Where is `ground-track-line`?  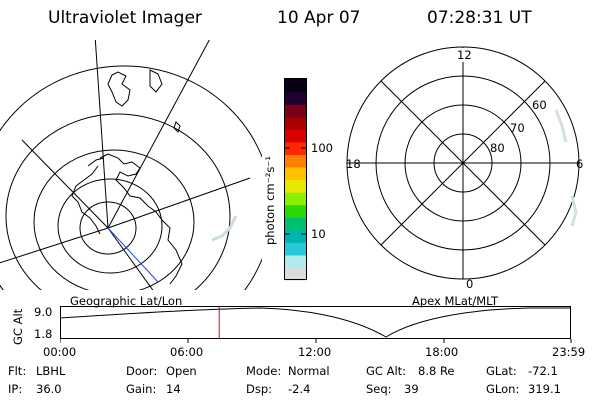 ground-track-line is located at coordinates (133, 255).